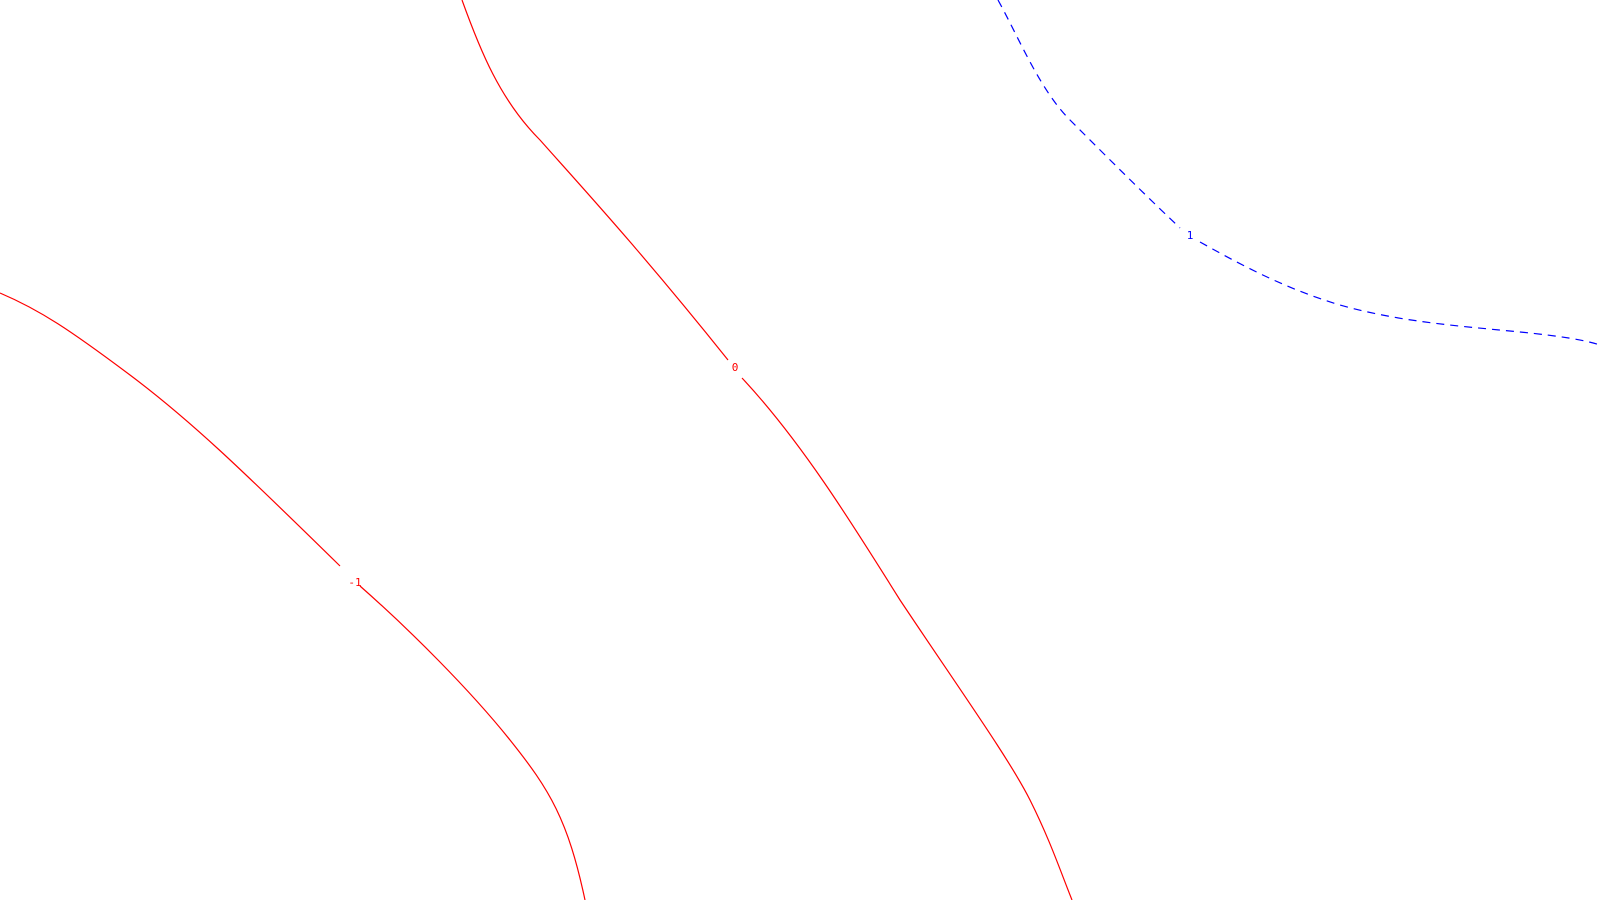 This screenshot has height=900, width=1600. Describe the element at coordinates (595, 180) in the screenshot. I see `contour-zero-path-upper` at that location.